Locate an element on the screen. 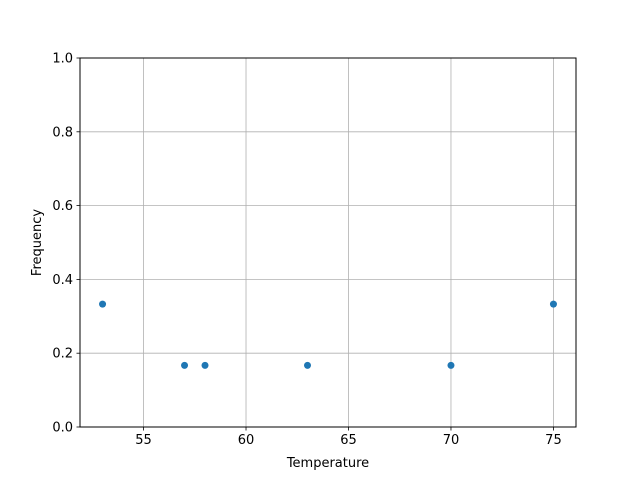 The width and height of the screenshot is (640, 484). x-axis: 55 60 65 70 75 is located at coordinates (348, 437).